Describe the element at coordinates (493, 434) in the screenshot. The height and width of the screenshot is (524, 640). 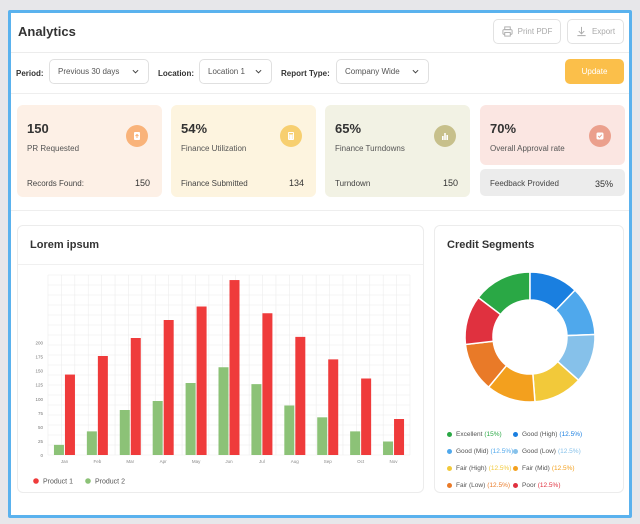
I see `legend-percent: (15%)` at that location.